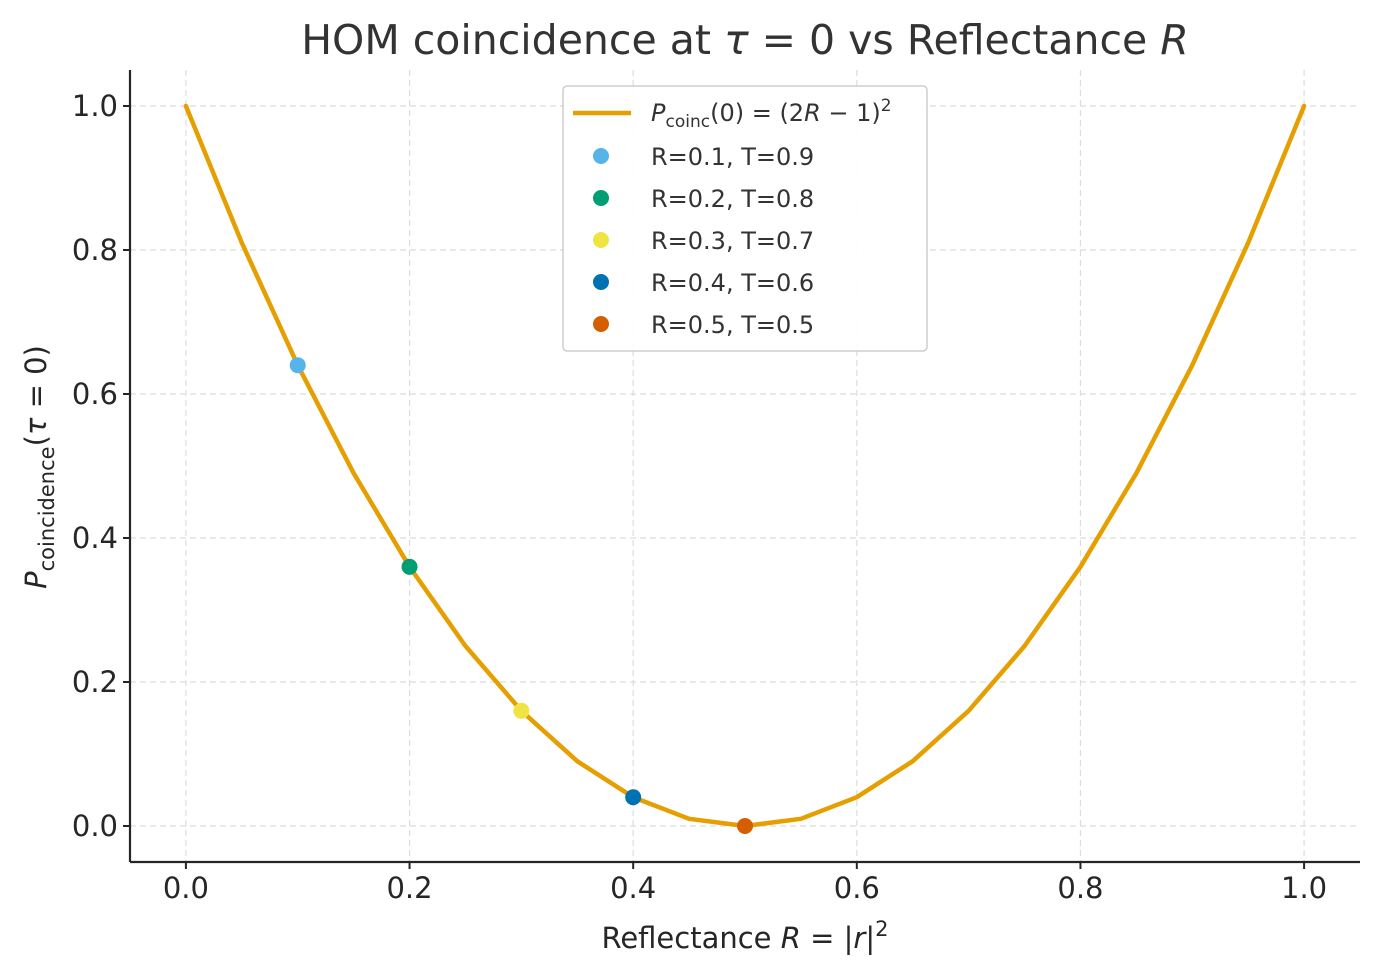  What do you see at coordinates (732, 157) in the screenshot?
I see `legend-label: R=0.1, T=0.9` at bounding box center [732, 157].